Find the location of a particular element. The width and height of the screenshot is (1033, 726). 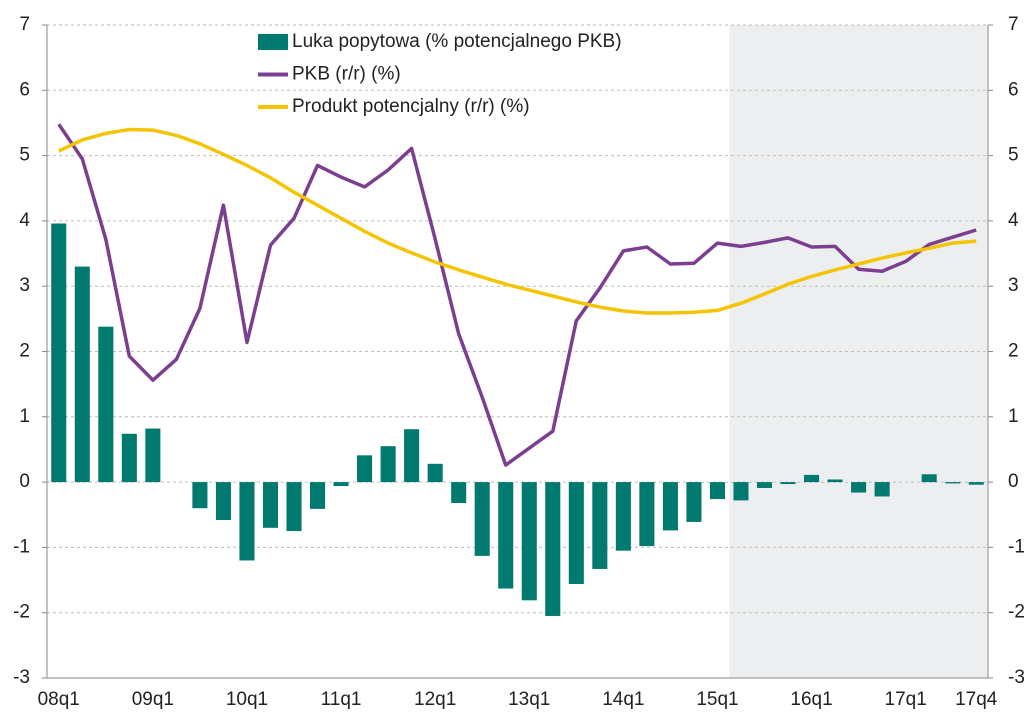

y2-tick-label: -3 is located at coordinates (1016, 677).